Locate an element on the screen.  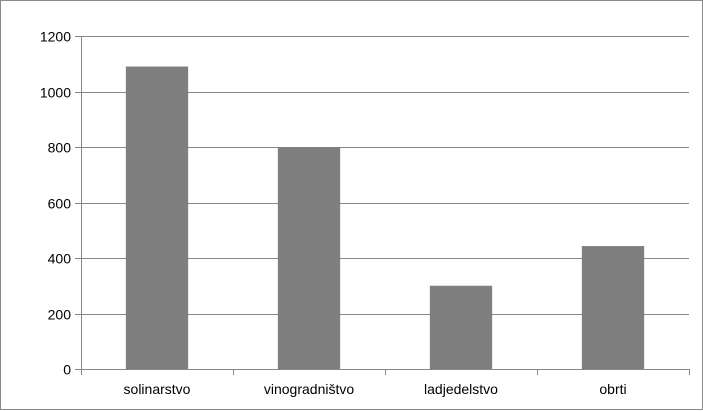
x-tick-label: obrti is located at coordinates (612, 389).